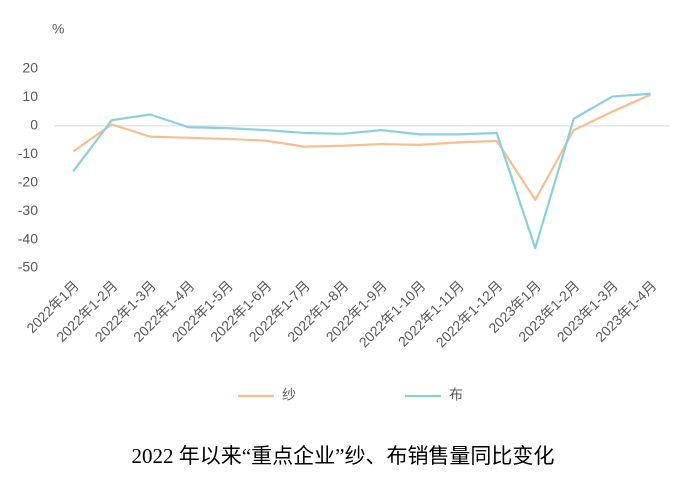 Image resolution: width=686 pixels, height=496 pixels. Describe the element at coordinates (28, 210) in the screenshot. I see `y-tick-label: -30` at that location.